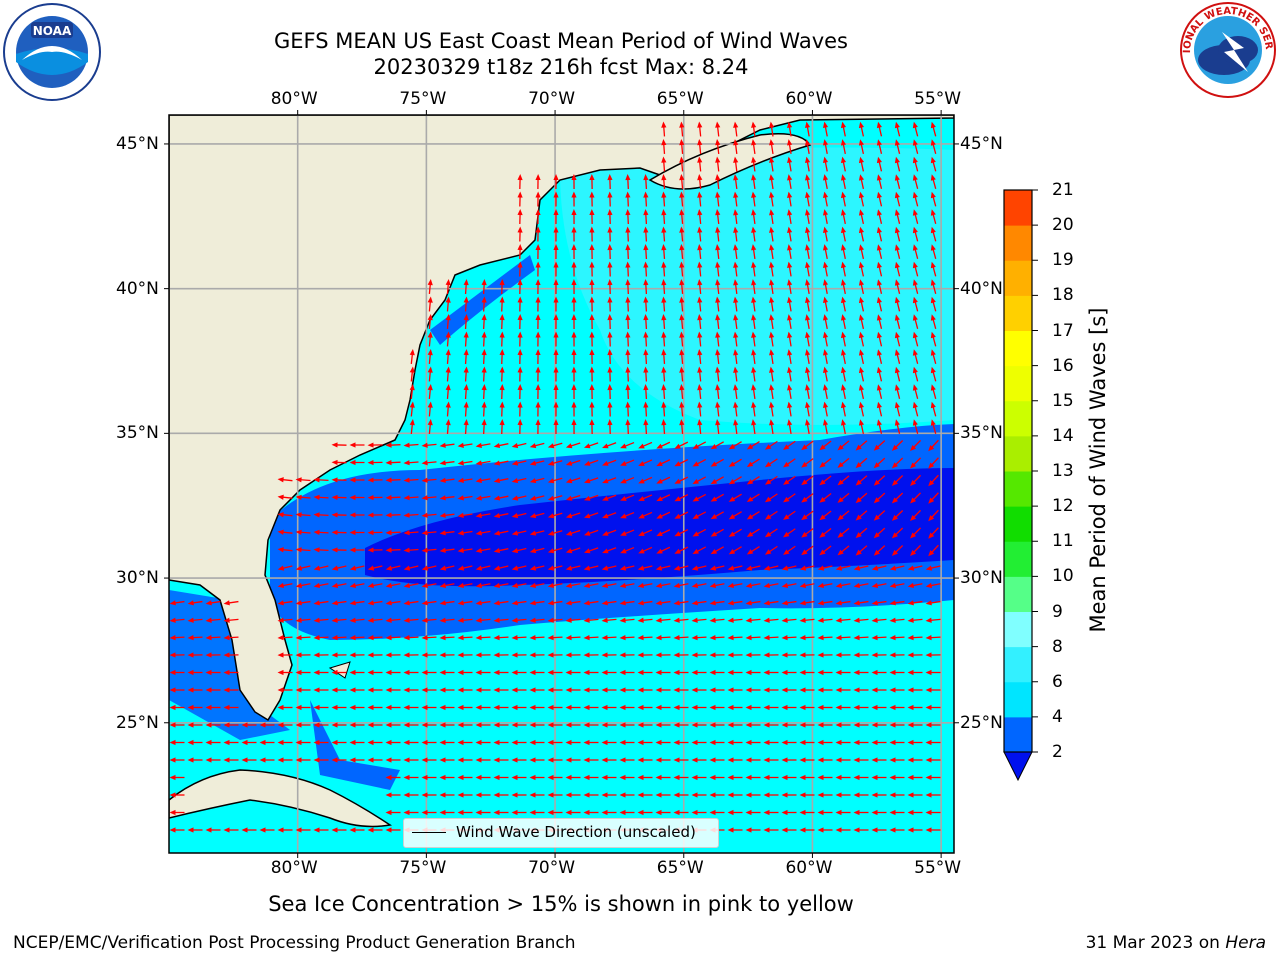 The height and width of the screenshot is (960, 1280). What do you see at coordinates (1063, 541) in the screenshot?
I see `colorbar-tick-label: 11` at bounding box center [1063, 541].